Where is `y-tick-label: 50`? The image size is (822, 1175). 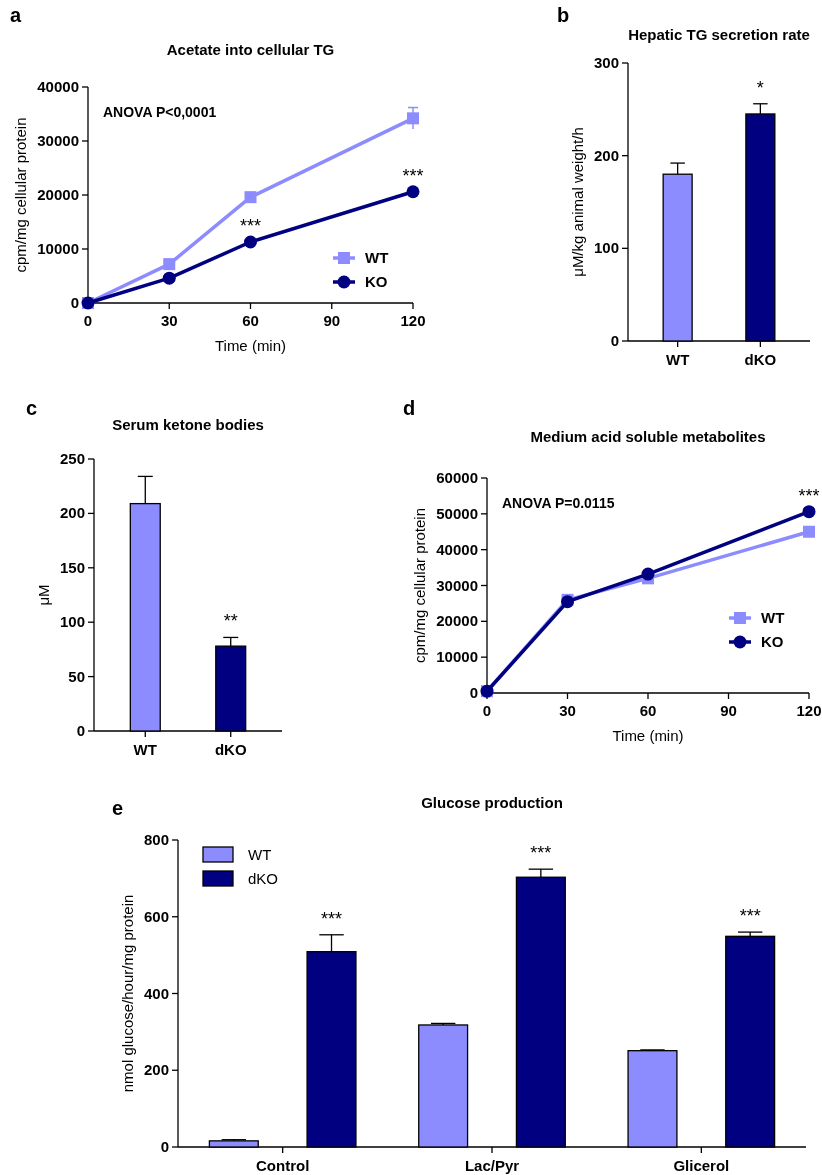
y-tick-label: 50 is located at coordinates (76, 676).